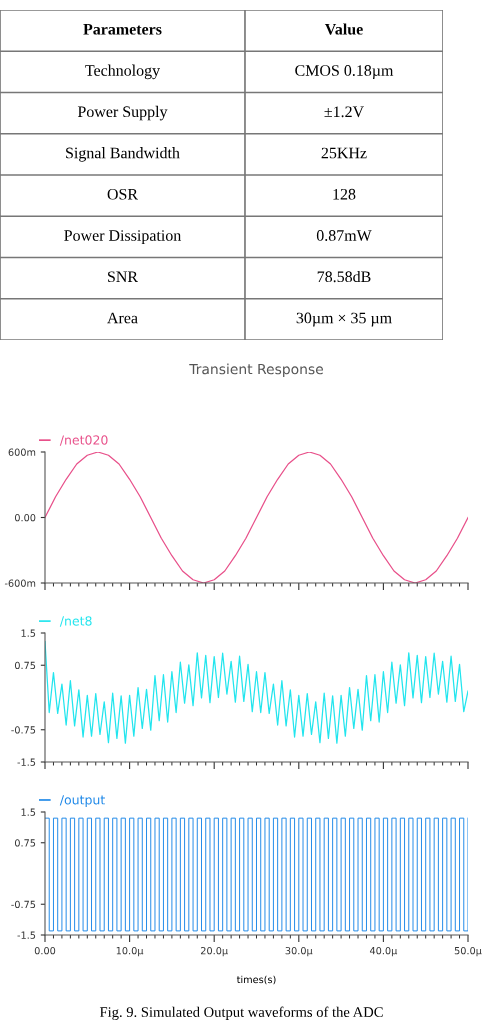 The image size is (483, 1028). What do you see at coordinates (344, 276) in the screenshot?
I see `text: 78.58dB` at bounding box center [344, 276].